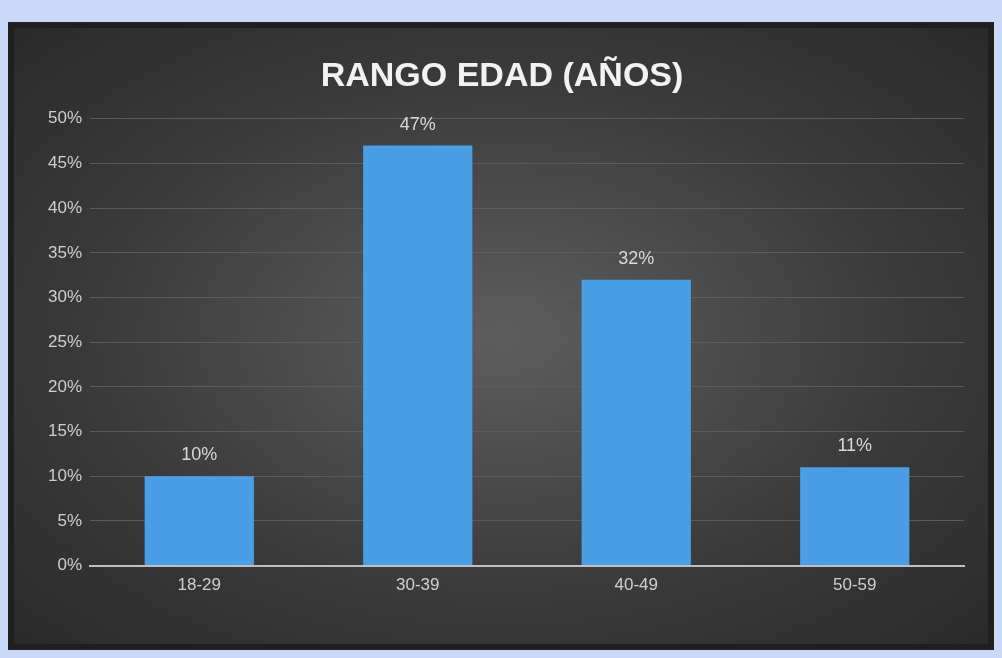  What do you see at coordinates (636, 585) in the screenshot?
I see `x-tick-label: 40-49` at bounding box center [636, 585].